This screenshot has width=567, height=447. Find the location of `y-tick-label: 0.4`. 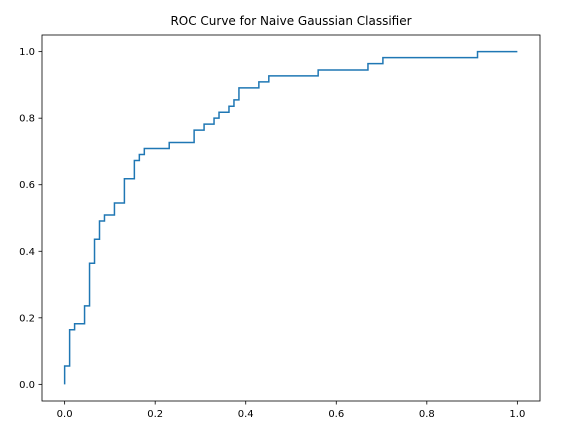

y-tick-label: 0.4 is located at coordinates (27, 252).